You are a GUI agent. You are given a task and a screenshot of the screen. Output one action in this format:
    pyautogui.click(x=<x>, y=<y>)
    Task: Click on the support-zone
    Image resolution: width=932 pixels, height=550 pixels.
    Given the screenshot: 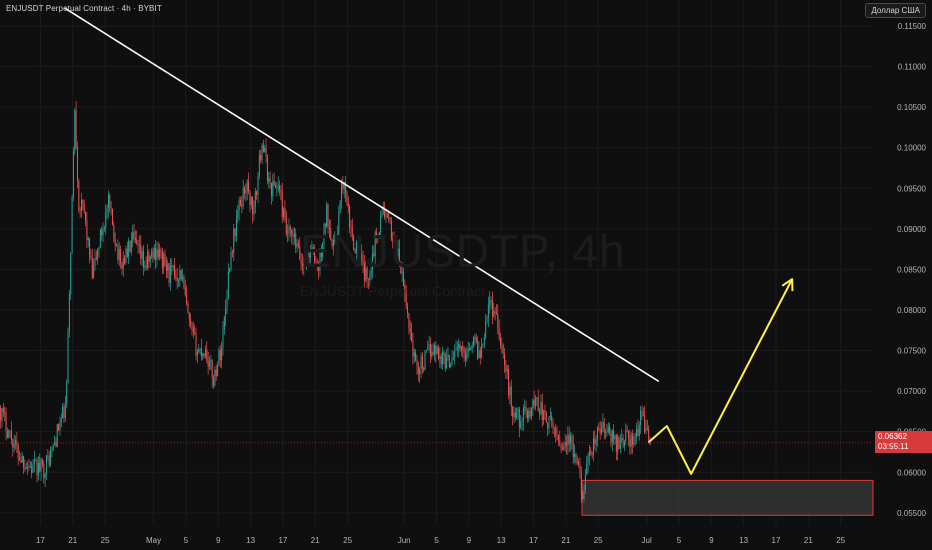 What is the action you would take?
    pyautogui.click(x=727, y=497)
    